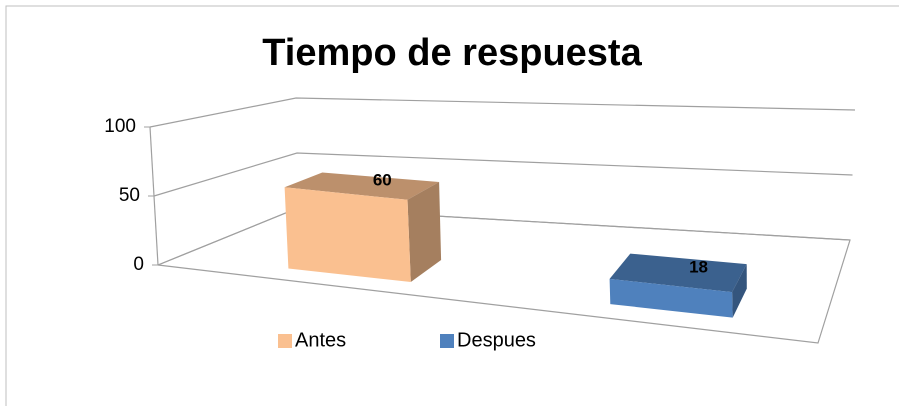 This screenshot has height=406, width=899. I want to click on chart-title: Tiempo de respuesta, so click(452, 53).